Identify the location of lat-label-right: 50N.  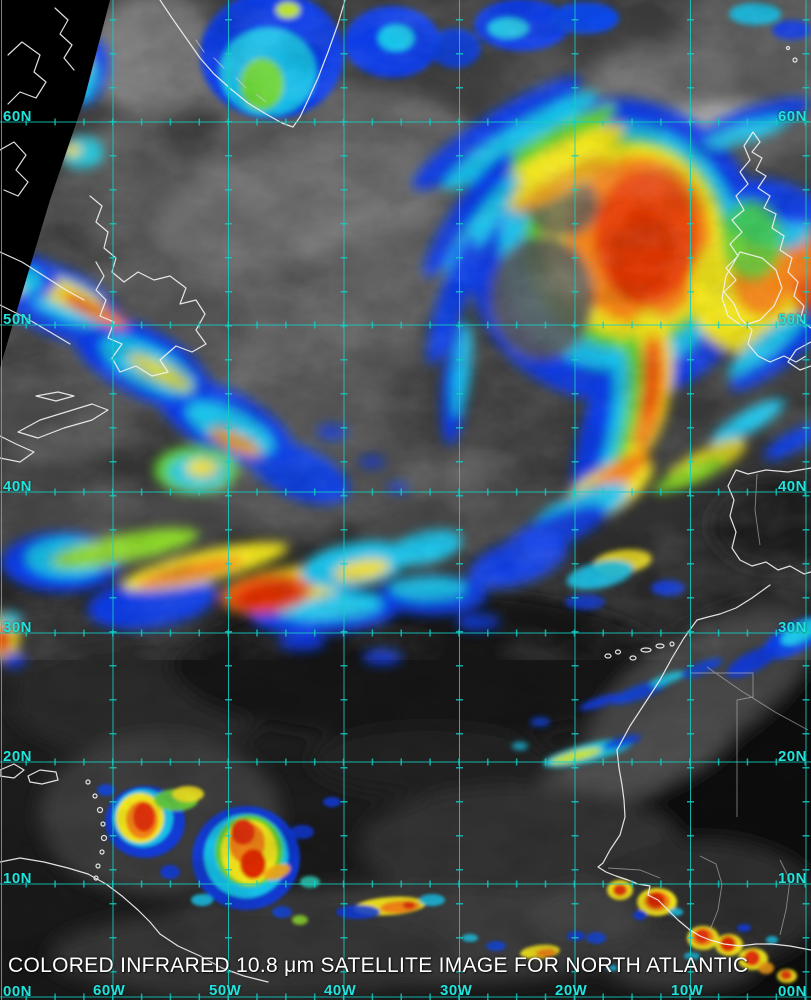
(792, 319).